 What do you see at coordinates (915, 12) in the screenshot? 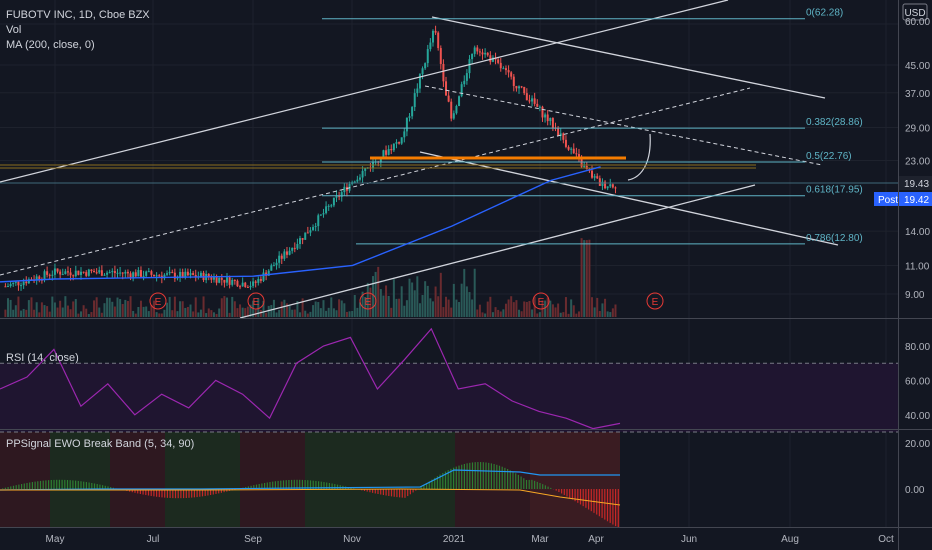
I see `currency-button` at bounding box center [915, 12].